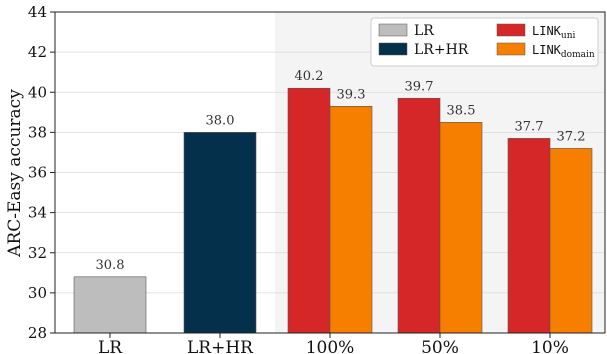 The width and height of the screenshot is (607, 354). What do you see at coordinates (220, 346) in the screenshot?
I see `x-tick-label: LR+HR` at bounding box center [220, 346].